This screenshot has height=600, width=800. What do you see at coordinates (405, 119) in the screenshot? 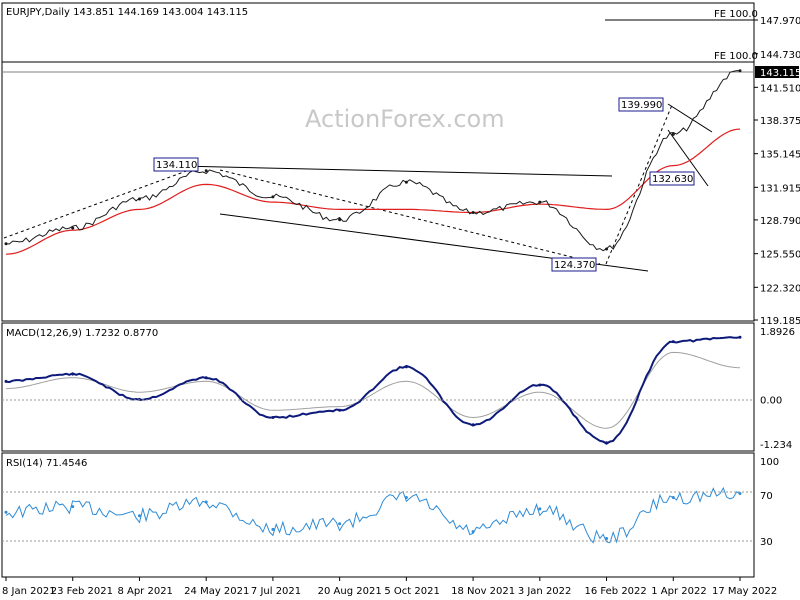
I see `watermark: ActionForex.com` at bounding box center [405, 119].